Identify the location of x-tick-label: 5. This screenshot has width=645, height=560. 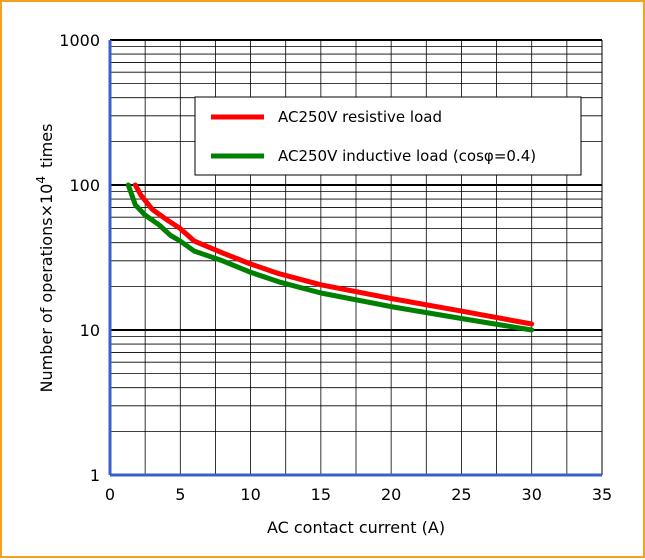
(180, 494).